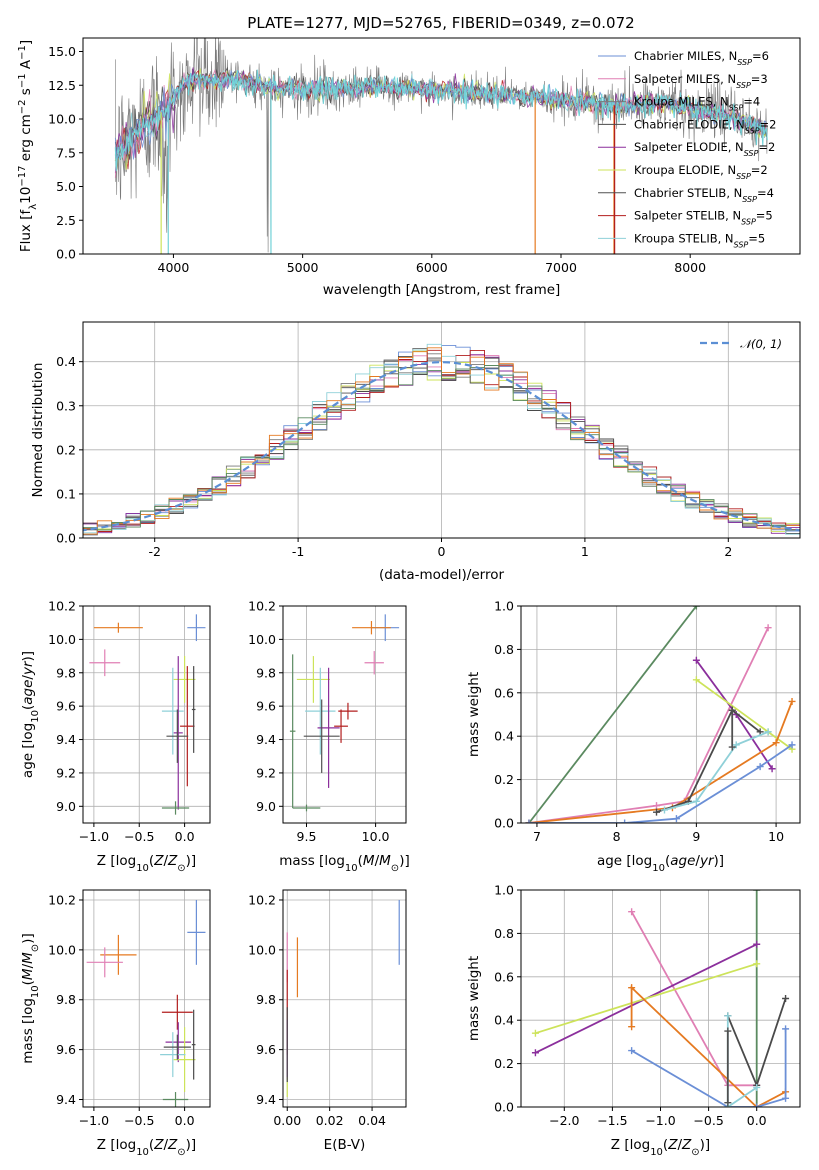  What do you see at coordinates (585, 551) in the screenshot?
I see `x-tick-label: 1` at bounding box center [585, 551].